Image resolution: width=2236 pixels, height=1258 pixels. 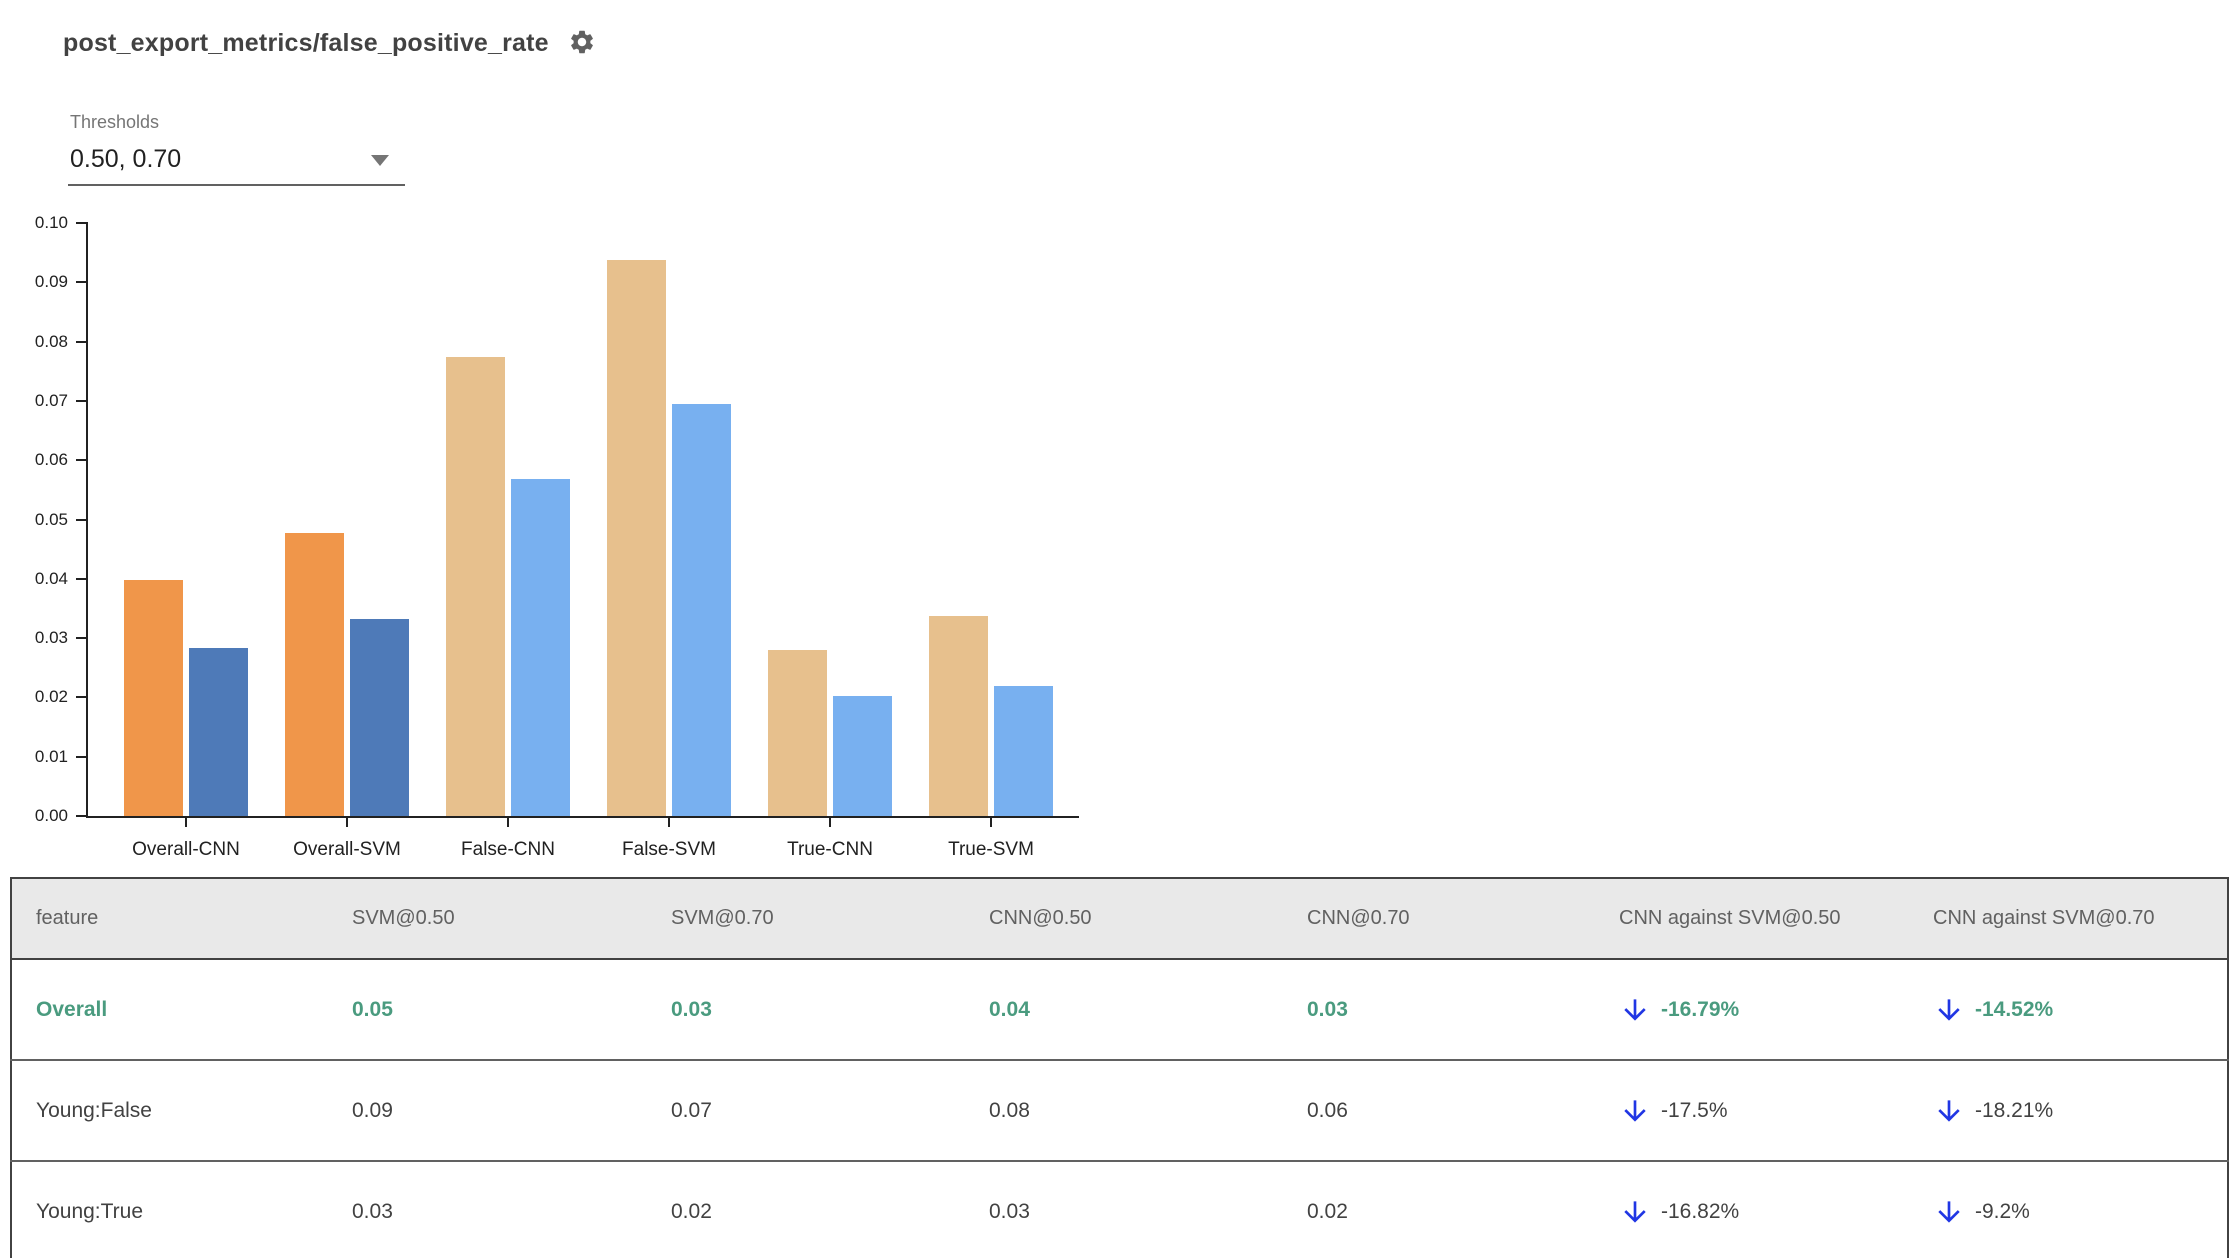 What do you see at coordinates (1752, 1209) in the screenshot?
I see `delta-cell: -16.82%` at bounding box center [1752, 1209].